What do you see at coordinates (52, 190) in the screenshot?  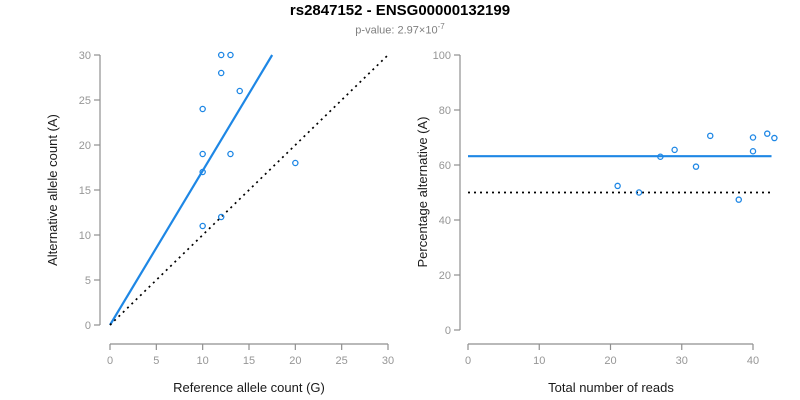 I see `y-axis-title: Alternative allele count (A)` at bounding box center [52, 190].